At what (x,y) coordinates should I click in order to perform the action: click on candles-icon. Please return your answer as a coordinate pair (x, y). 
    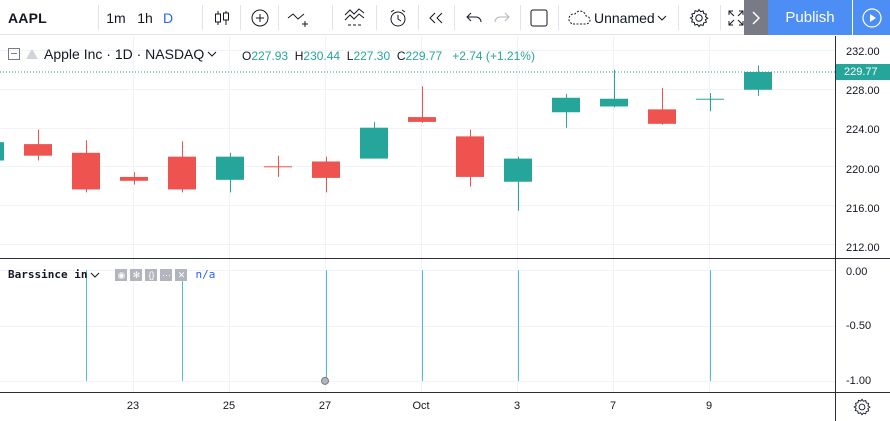
    Looking at the image, I should click on (222, 17).